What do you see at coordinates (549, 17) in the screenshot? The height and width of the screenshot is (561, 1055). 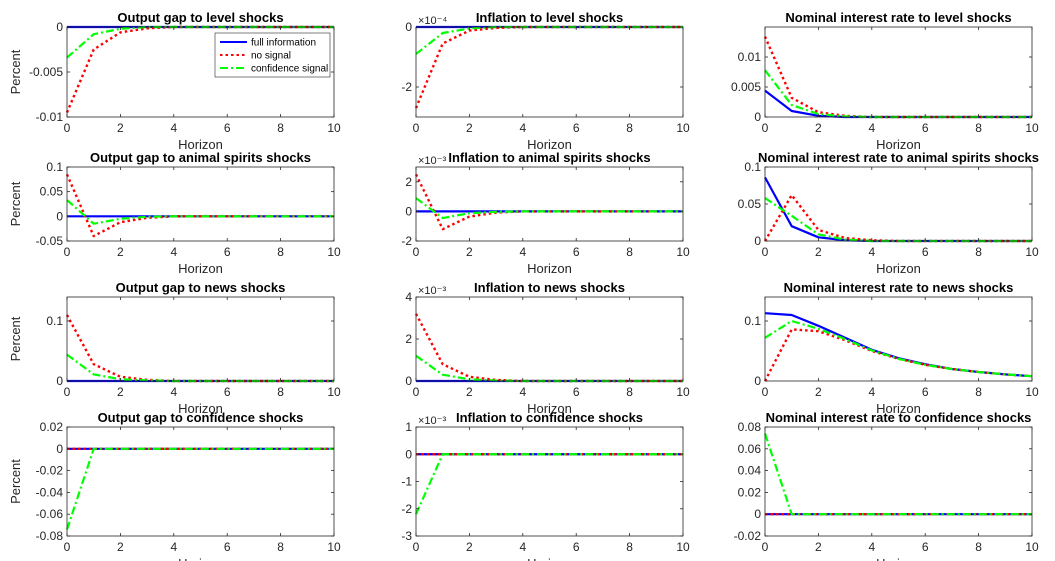 I see `subplot-title: Inflation to level shocks` at bounding box center [549, 17].